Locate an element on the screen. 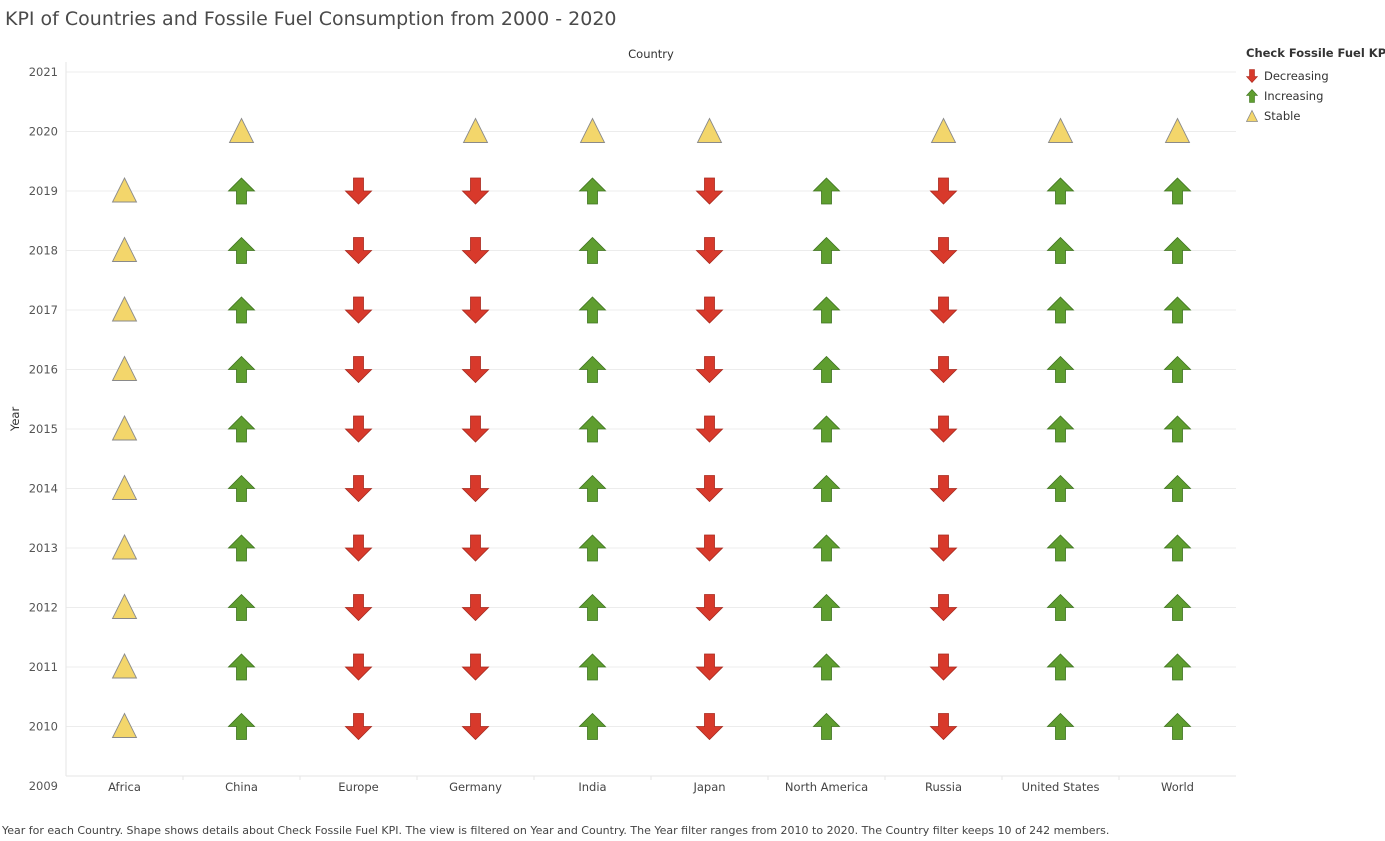 The height and width of the screenshot is (841, 1385). x-tick-label: Africa is located at coordinates (124, 787).